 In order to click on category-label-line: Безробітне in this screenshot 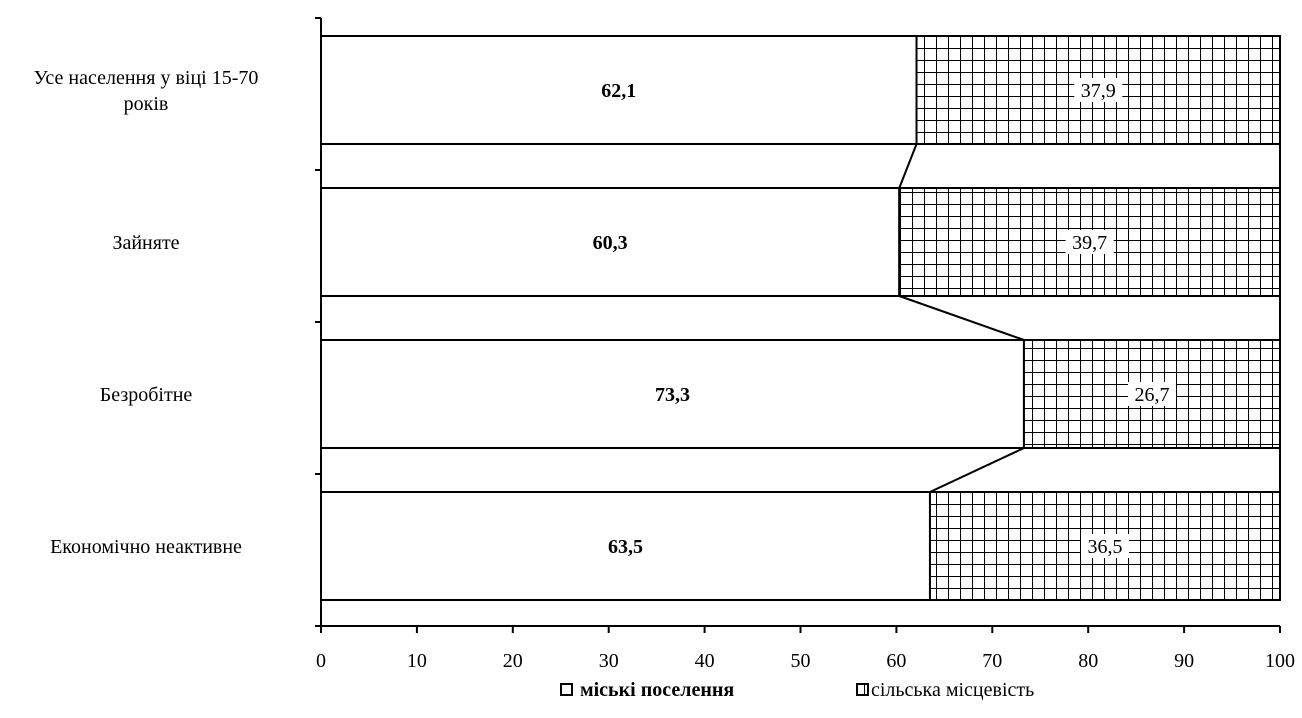, I will do `click(146, 395)`.